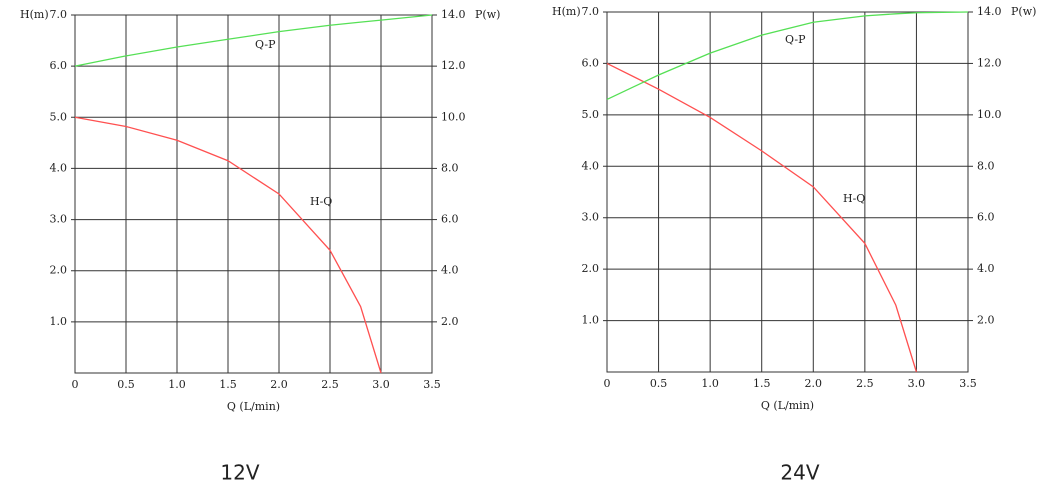 The image size is (1064, 494). I want to click on caption: 24V, so click(799, 473).